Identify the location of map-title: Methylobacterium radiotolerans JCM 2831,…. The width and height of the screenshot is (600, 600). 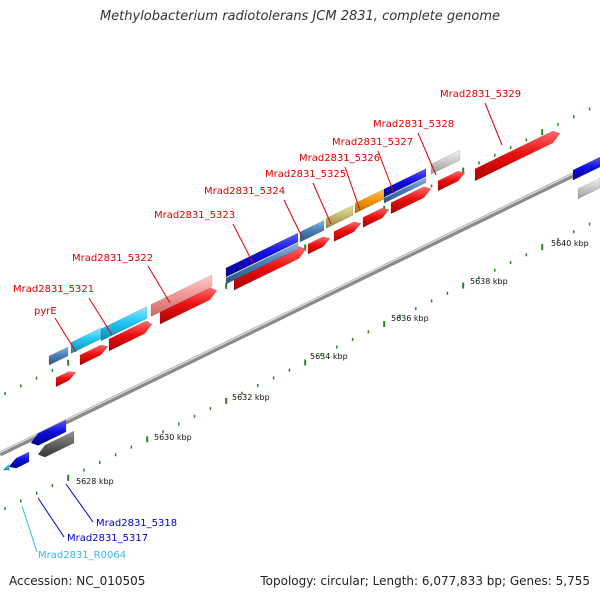
(300, 16).